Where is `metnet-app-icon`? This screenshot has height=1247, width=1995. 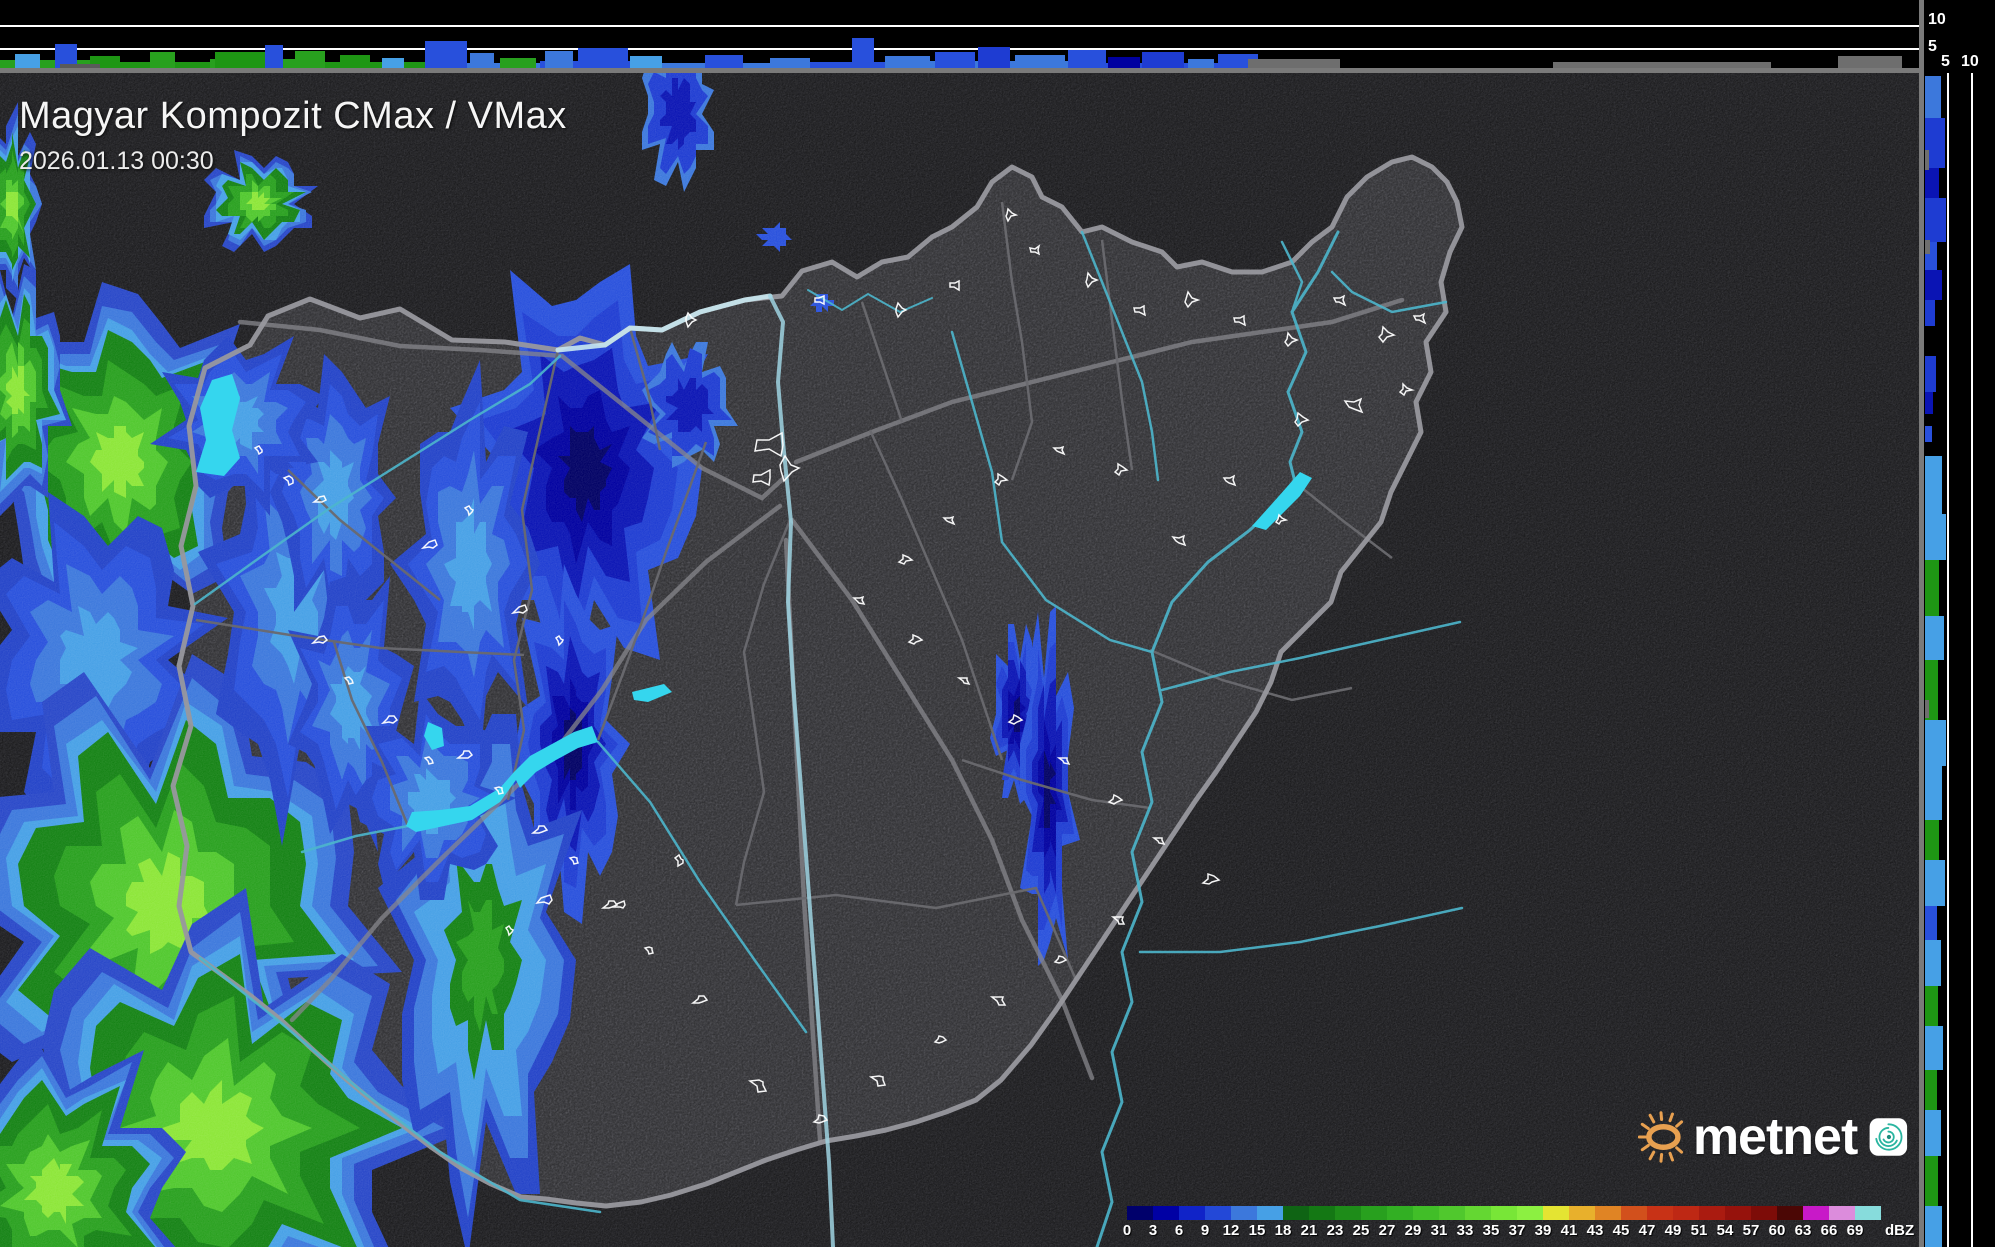
metnet-app-icon is located at coordinates (1888, 1137).